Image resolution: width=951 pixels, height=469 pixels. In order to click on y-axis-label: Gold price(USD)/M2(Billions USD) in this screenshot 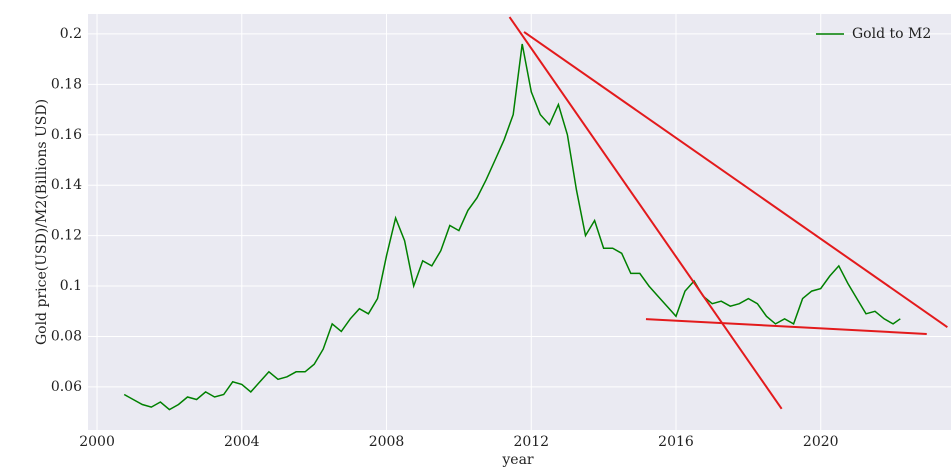, I will do `click(42, 222)`.